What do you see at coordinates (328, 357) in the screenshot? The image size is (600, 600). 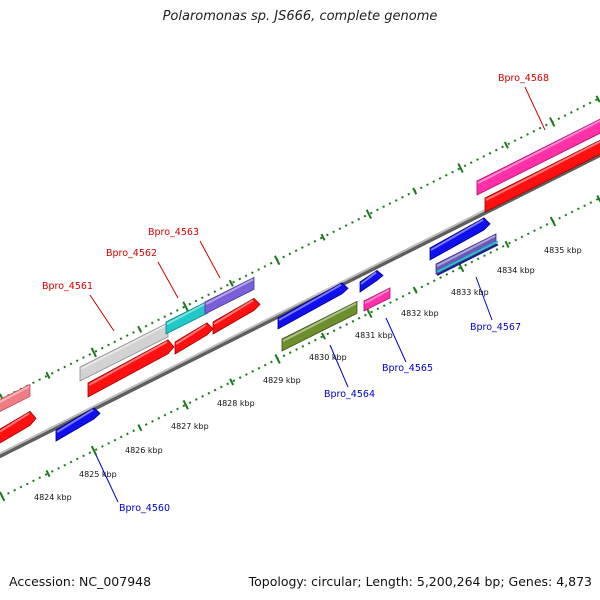 I see `kbp-label: 4830 kbp` at bounding box center [328, 357].